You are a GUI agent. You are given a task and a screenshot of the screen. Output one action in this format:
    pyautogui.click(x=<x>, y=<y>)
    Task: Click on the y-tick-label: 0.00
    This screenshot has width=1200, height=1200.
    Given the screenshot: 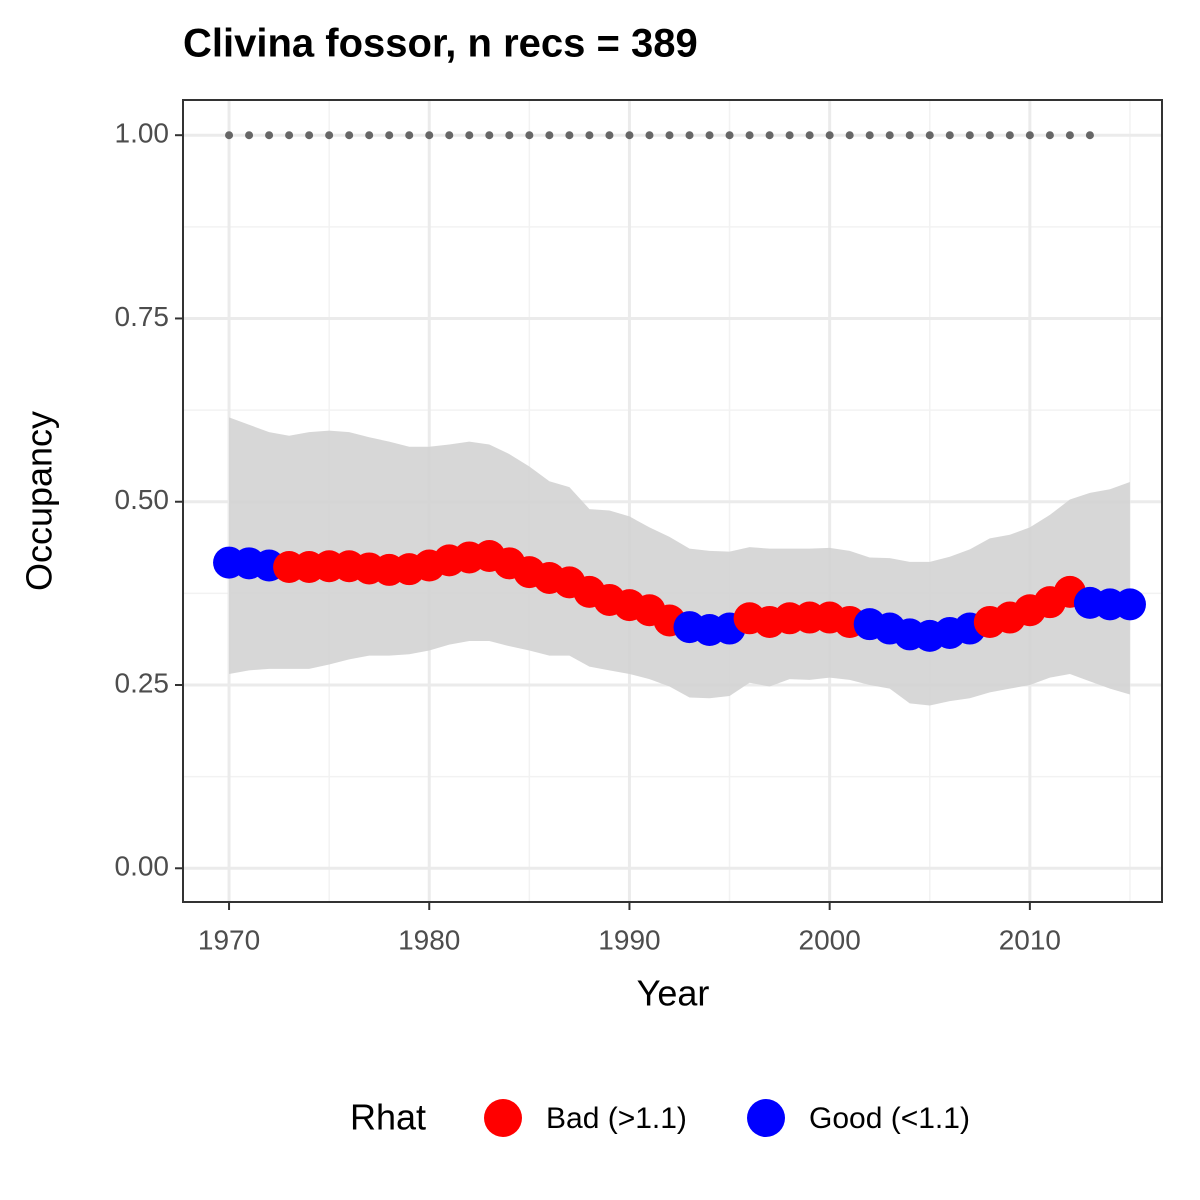 What is the action you would take?
    pyautogui.click(x=142, y=866)
    